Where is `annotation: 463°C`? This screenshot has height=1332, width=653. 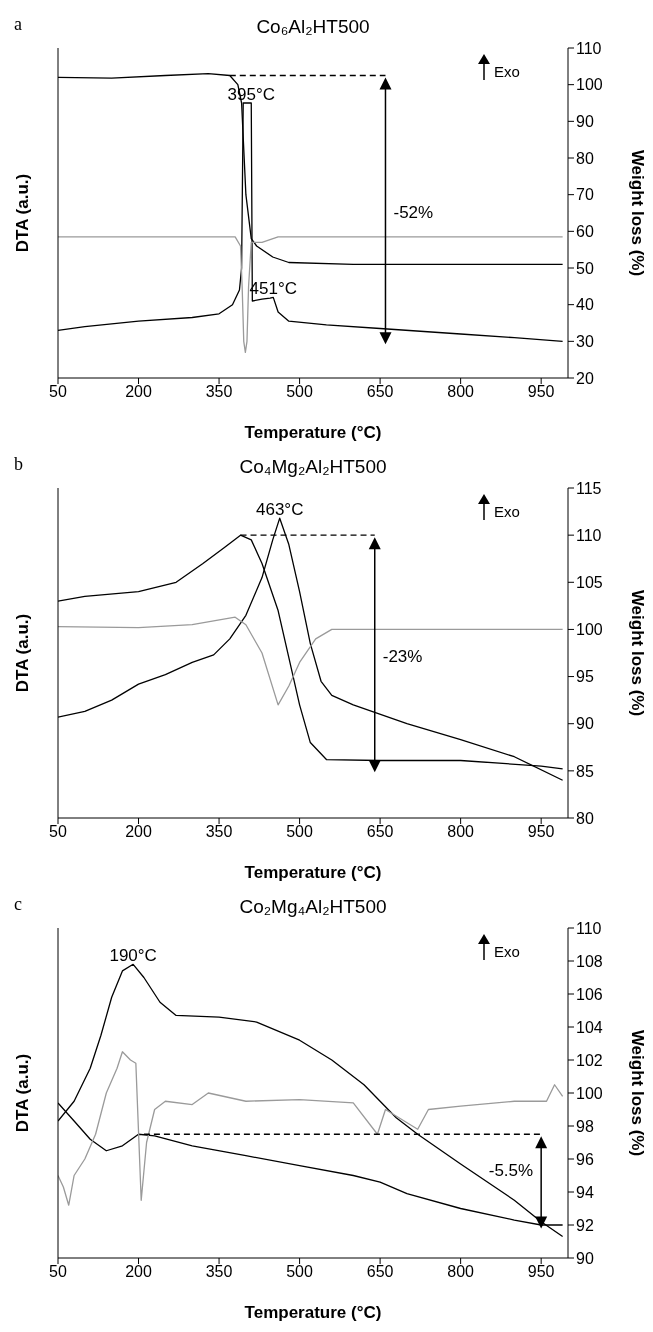
annotation: 463°C is located at coordinates (279, 510).